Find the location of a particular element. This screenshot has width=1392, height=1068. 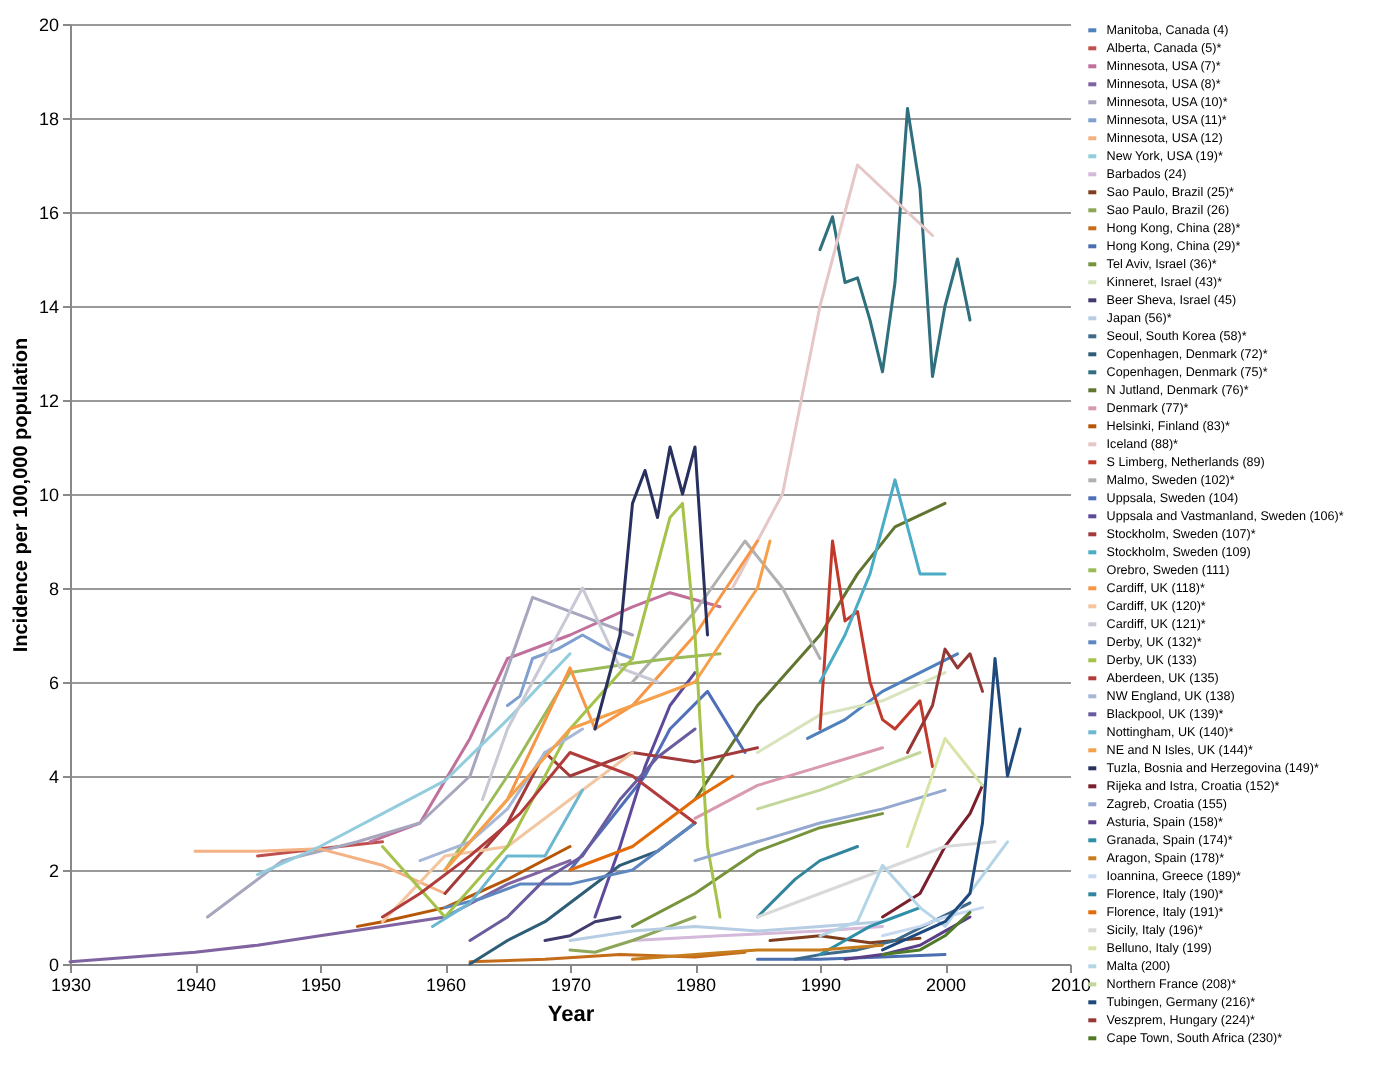

y-tick-label: 10 is located at coordinates (48, 495).